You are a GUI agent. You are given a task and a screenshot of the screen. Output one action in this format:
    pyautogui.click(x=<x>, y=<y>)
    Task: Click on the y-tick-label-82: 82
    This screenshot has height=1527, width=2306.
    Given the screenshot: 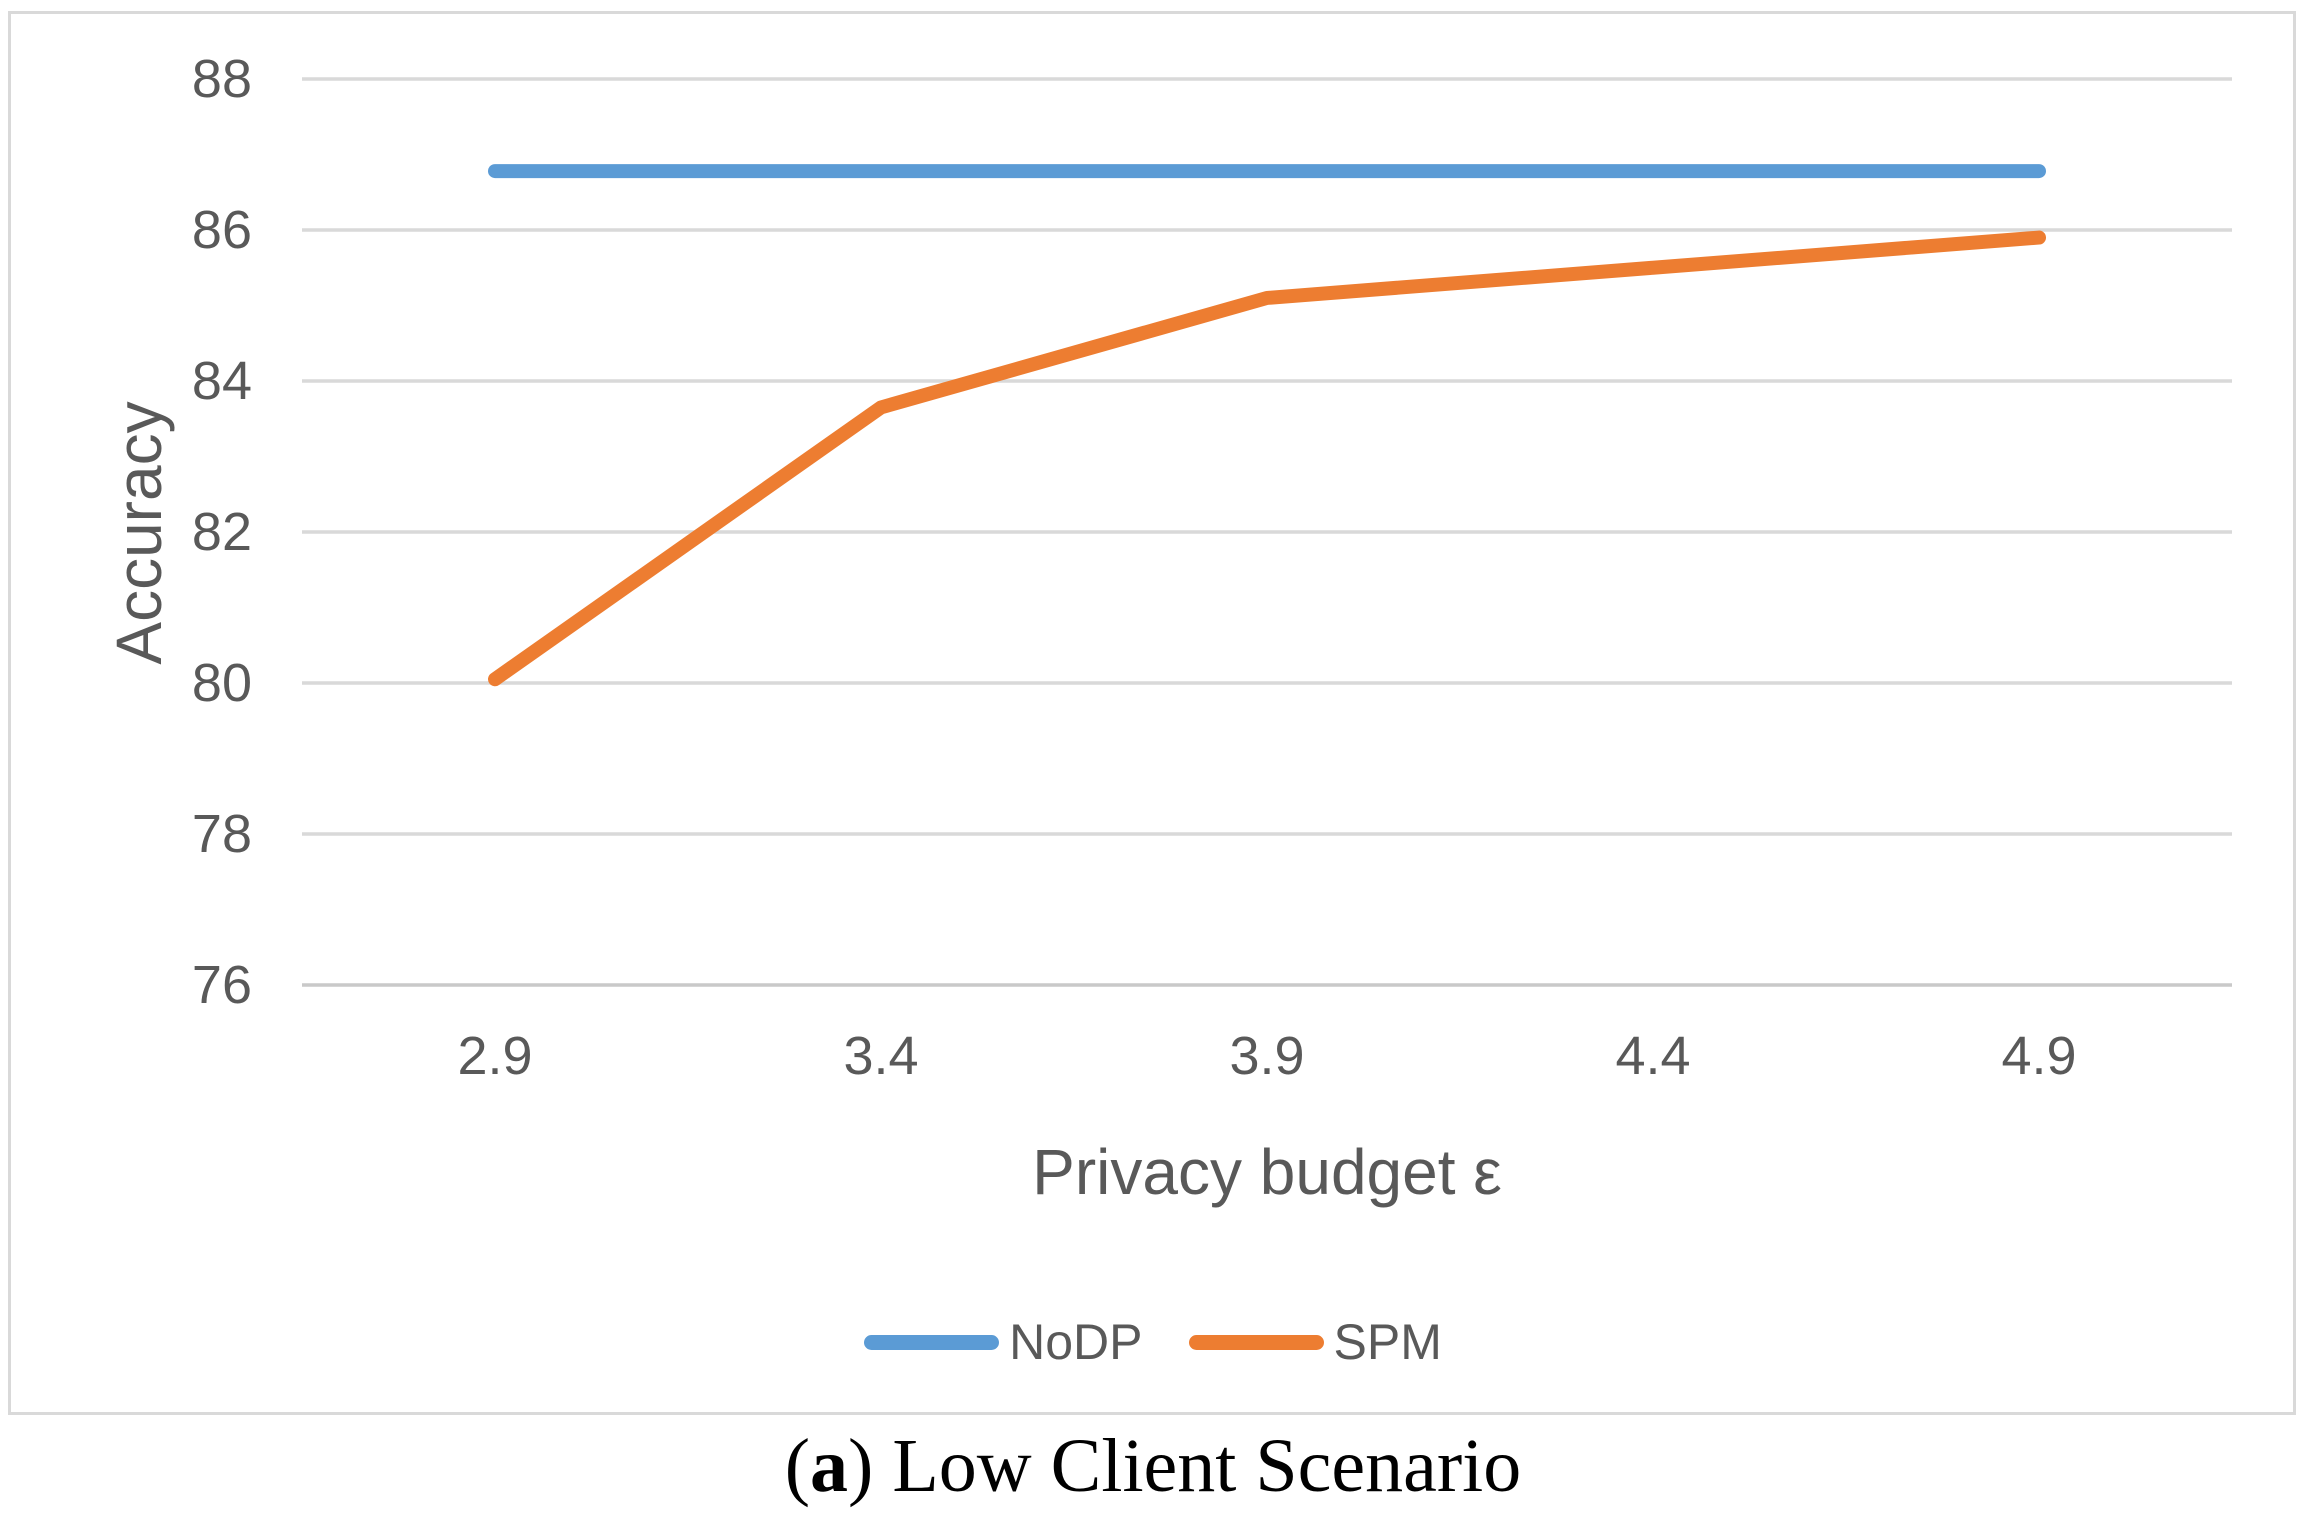 What is the action you would take?
    pyautogui.click(x=221, y=532)
    